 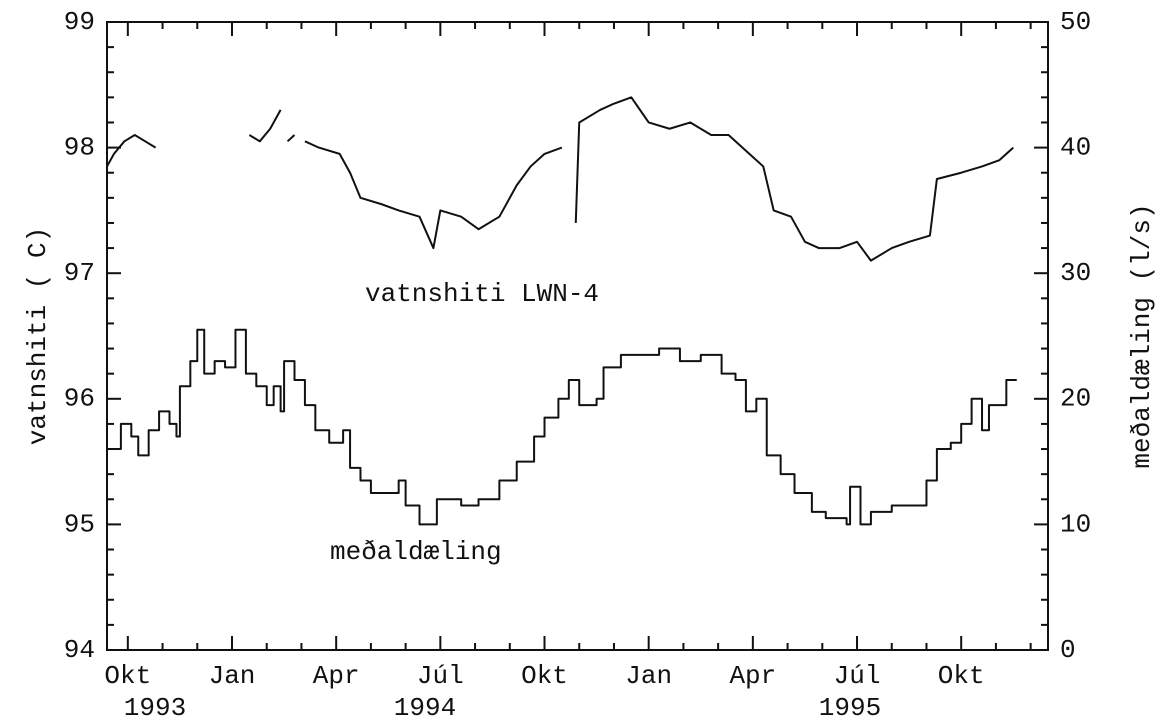 I want to click on y-tick-label: 98, so click(x=79, y=147).